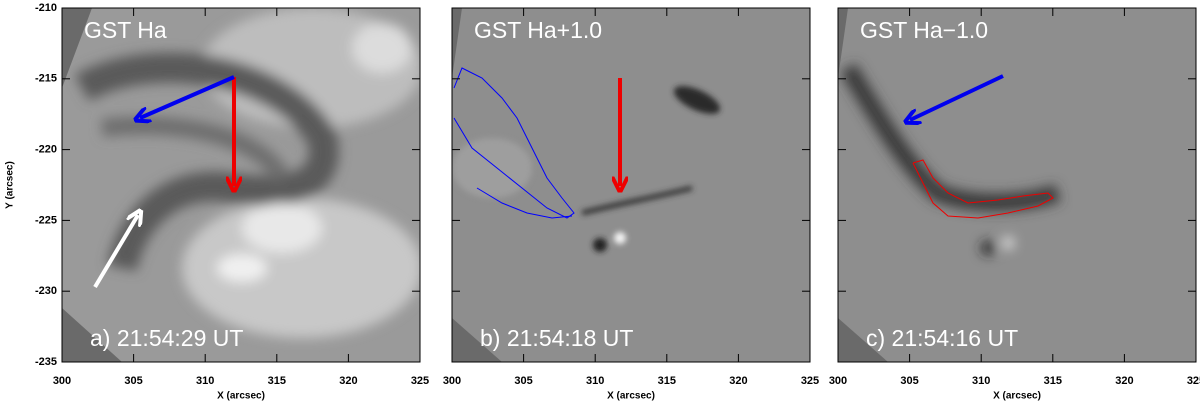 The width and height of the screenshot is (1200, 403). I want to click on panel-title: GST Ha+1.0, so click(538, 30).